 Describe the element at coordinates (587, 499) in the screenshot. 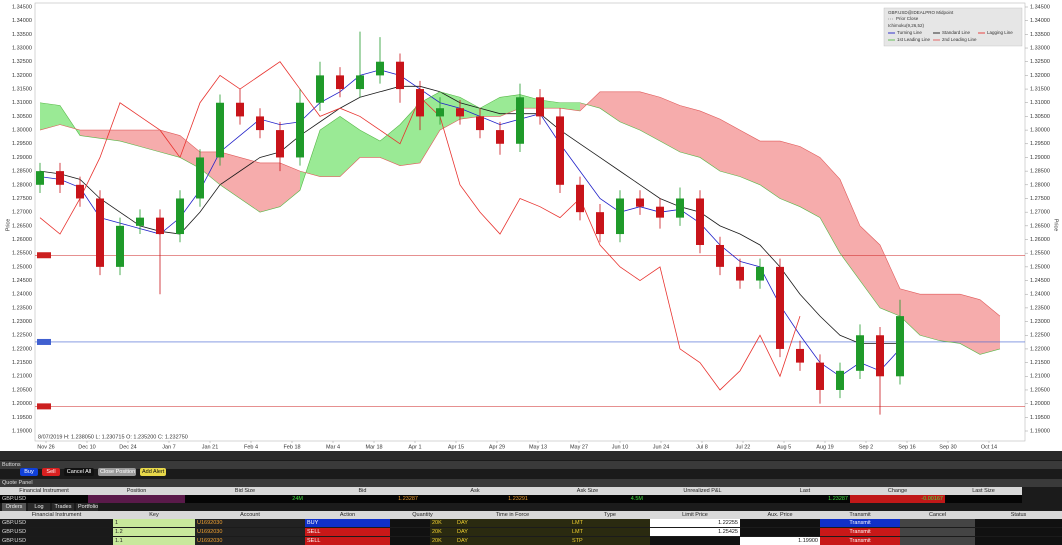

I see `cell: 4.5M` at that location.